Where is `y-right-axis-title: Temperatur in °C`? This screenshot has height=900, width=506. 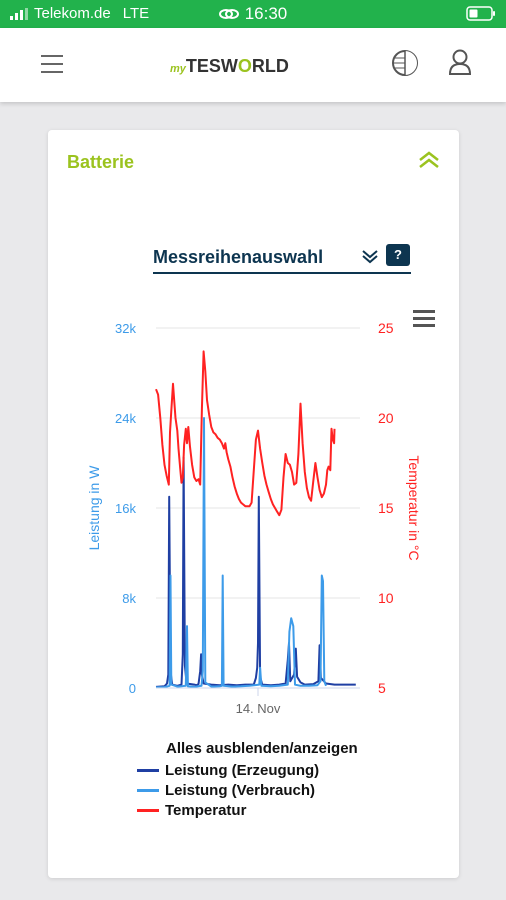 y-right-axis-title: Temperatur in °C is located at coordinates (414, 507).